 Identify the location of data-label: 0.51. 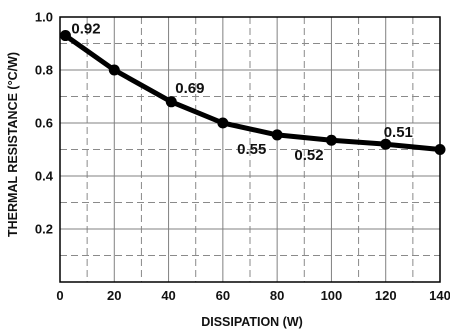
(398, 132).